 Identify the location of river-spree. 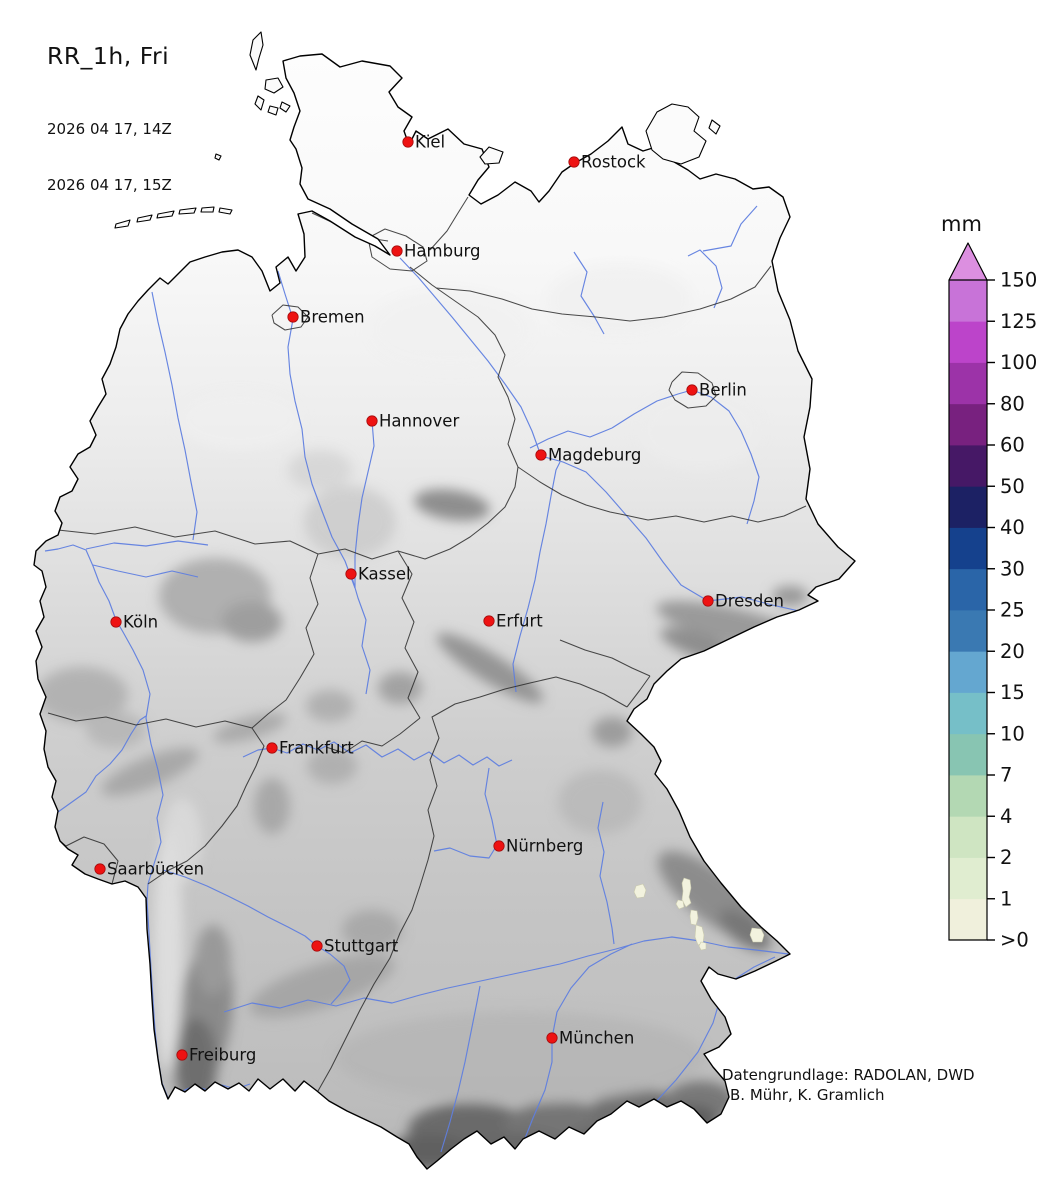
(685, 457).